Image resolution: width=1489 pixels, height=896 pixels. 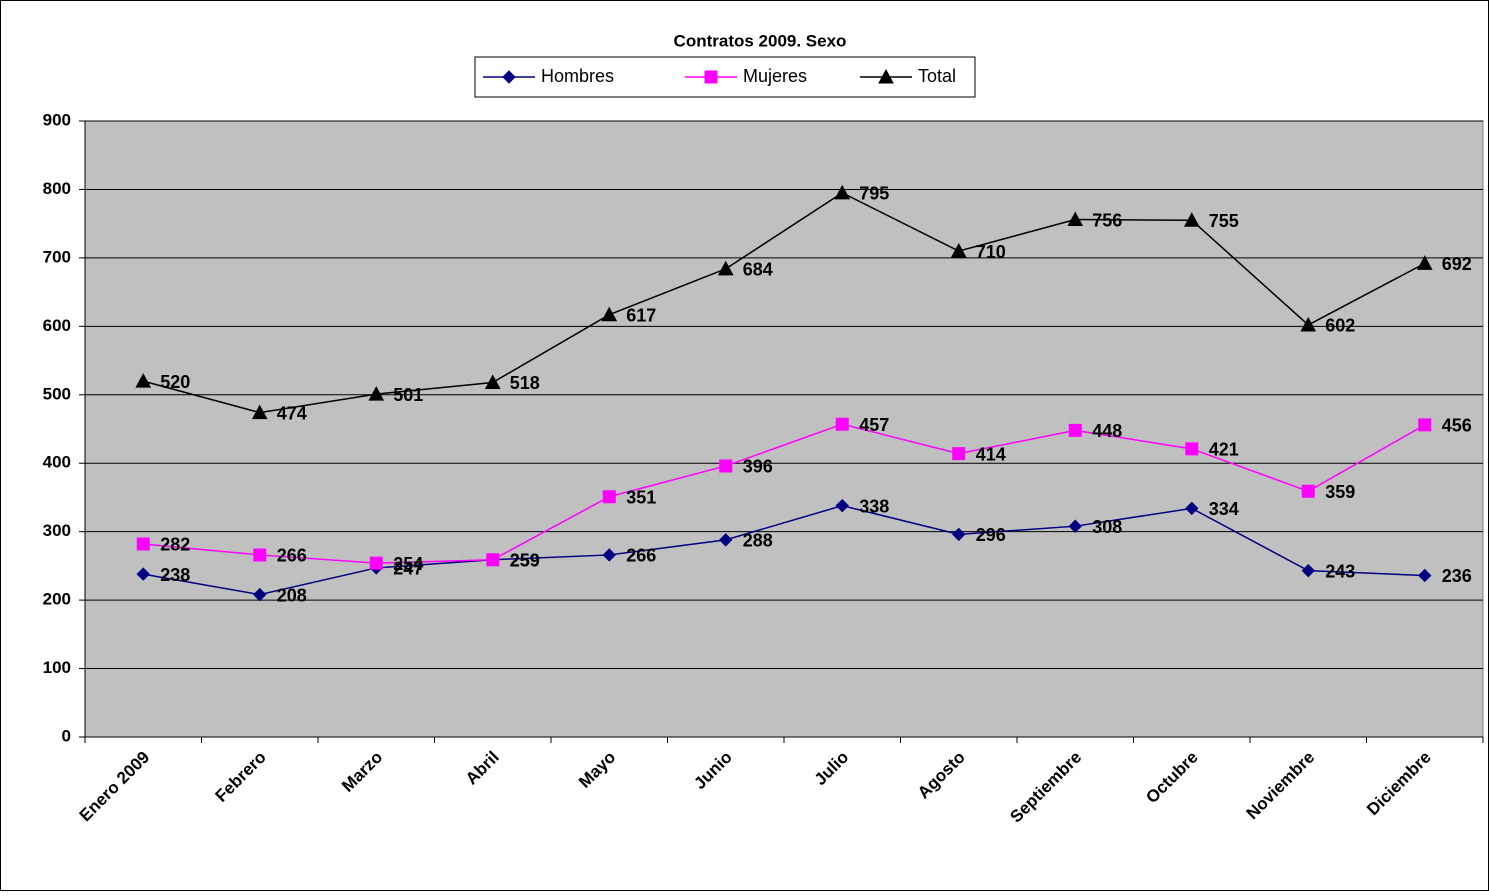 I want to click on data-label: 457, so click(x=874, y=425).